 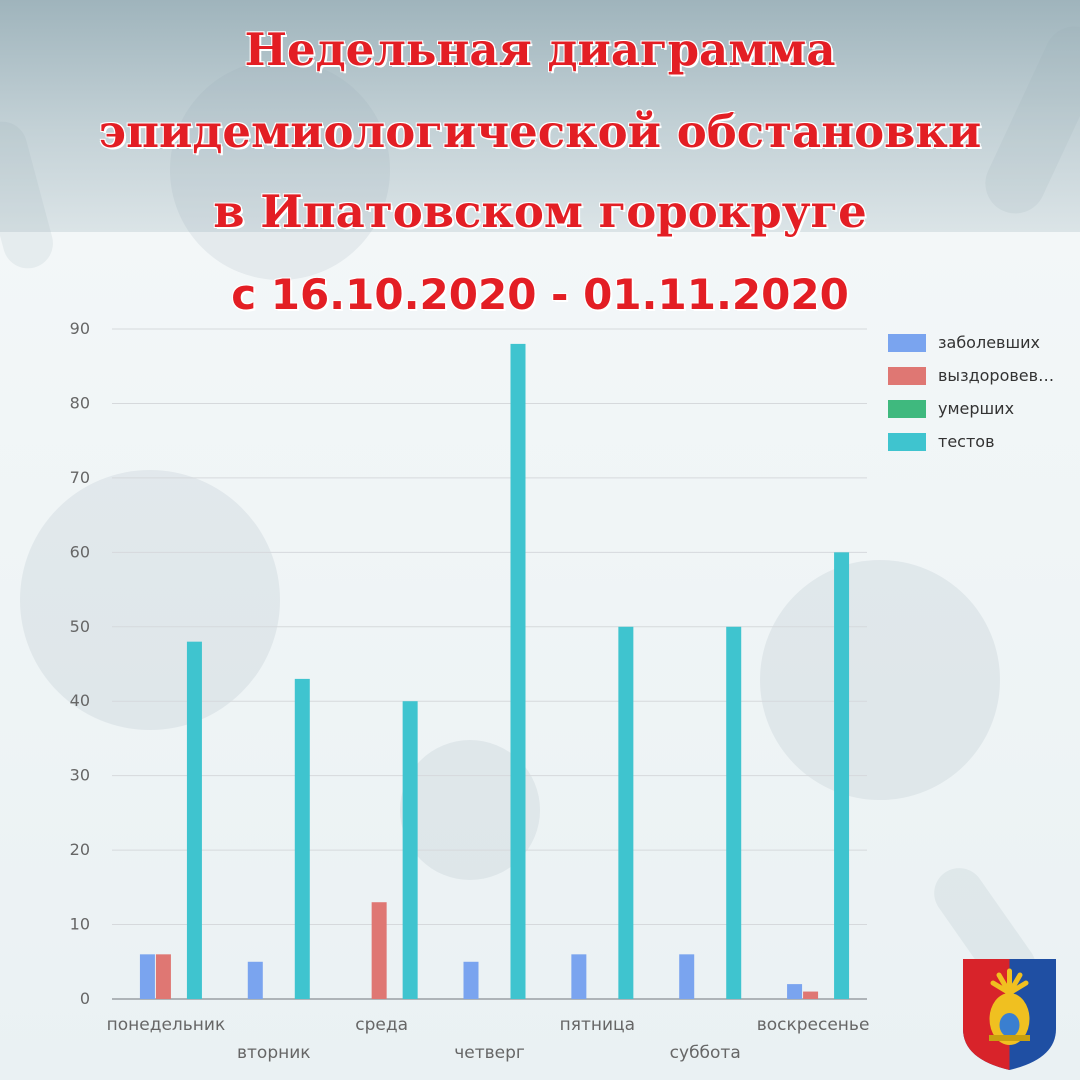 I want to click on chart-legend: заболевших выздоровев… умерших тестов, so click(x=971, y=392).